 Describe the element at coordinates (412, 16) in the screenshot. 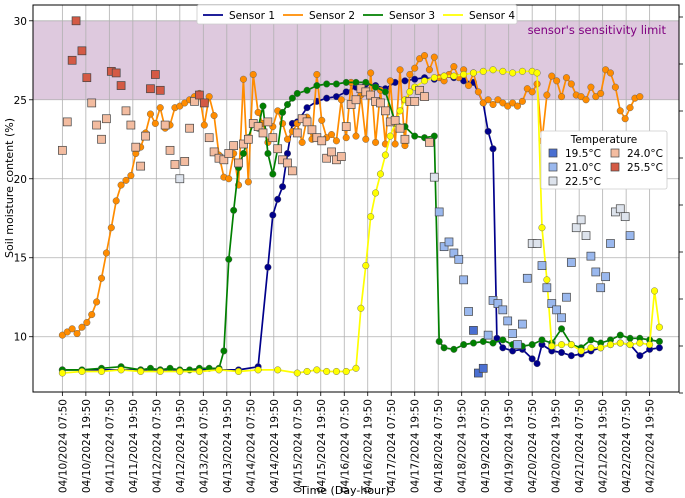

I see `legend-label: Sensor 3` at that location.